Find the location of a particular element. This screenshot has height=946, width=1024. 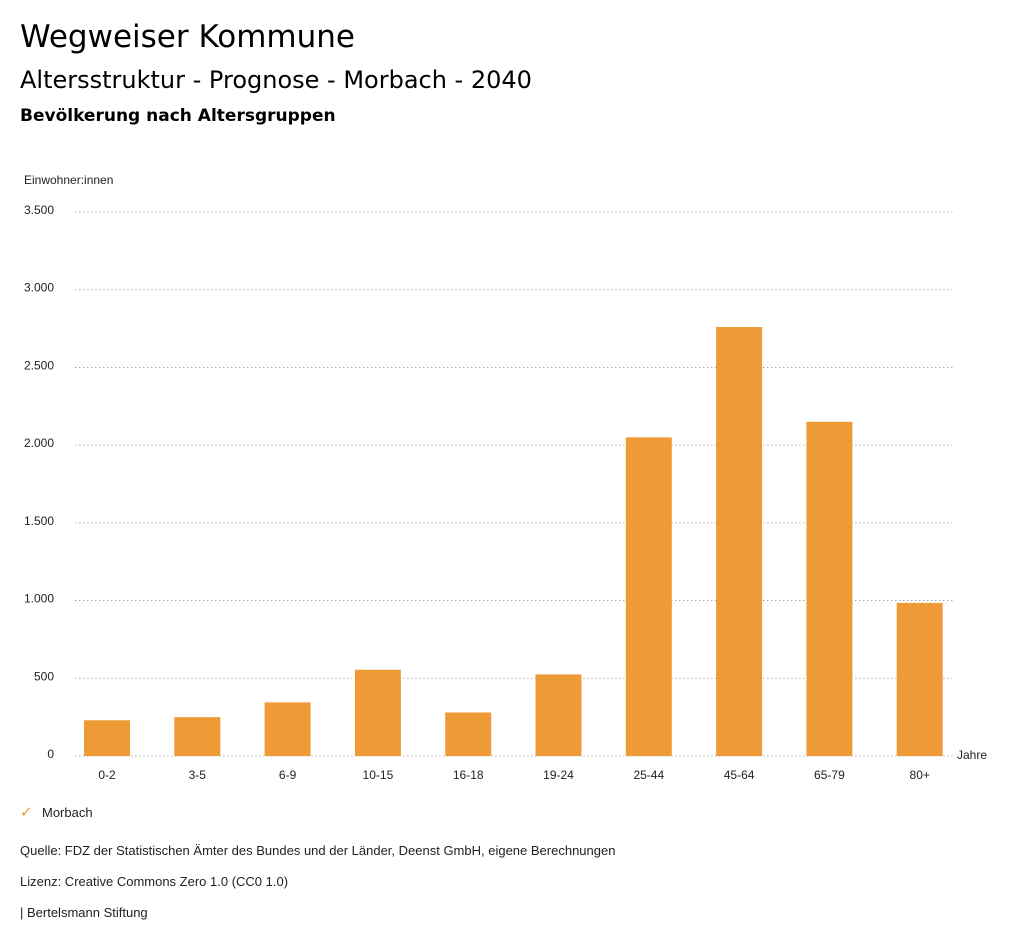

y-tick-label: 0 is located at coordinates (50, 754).